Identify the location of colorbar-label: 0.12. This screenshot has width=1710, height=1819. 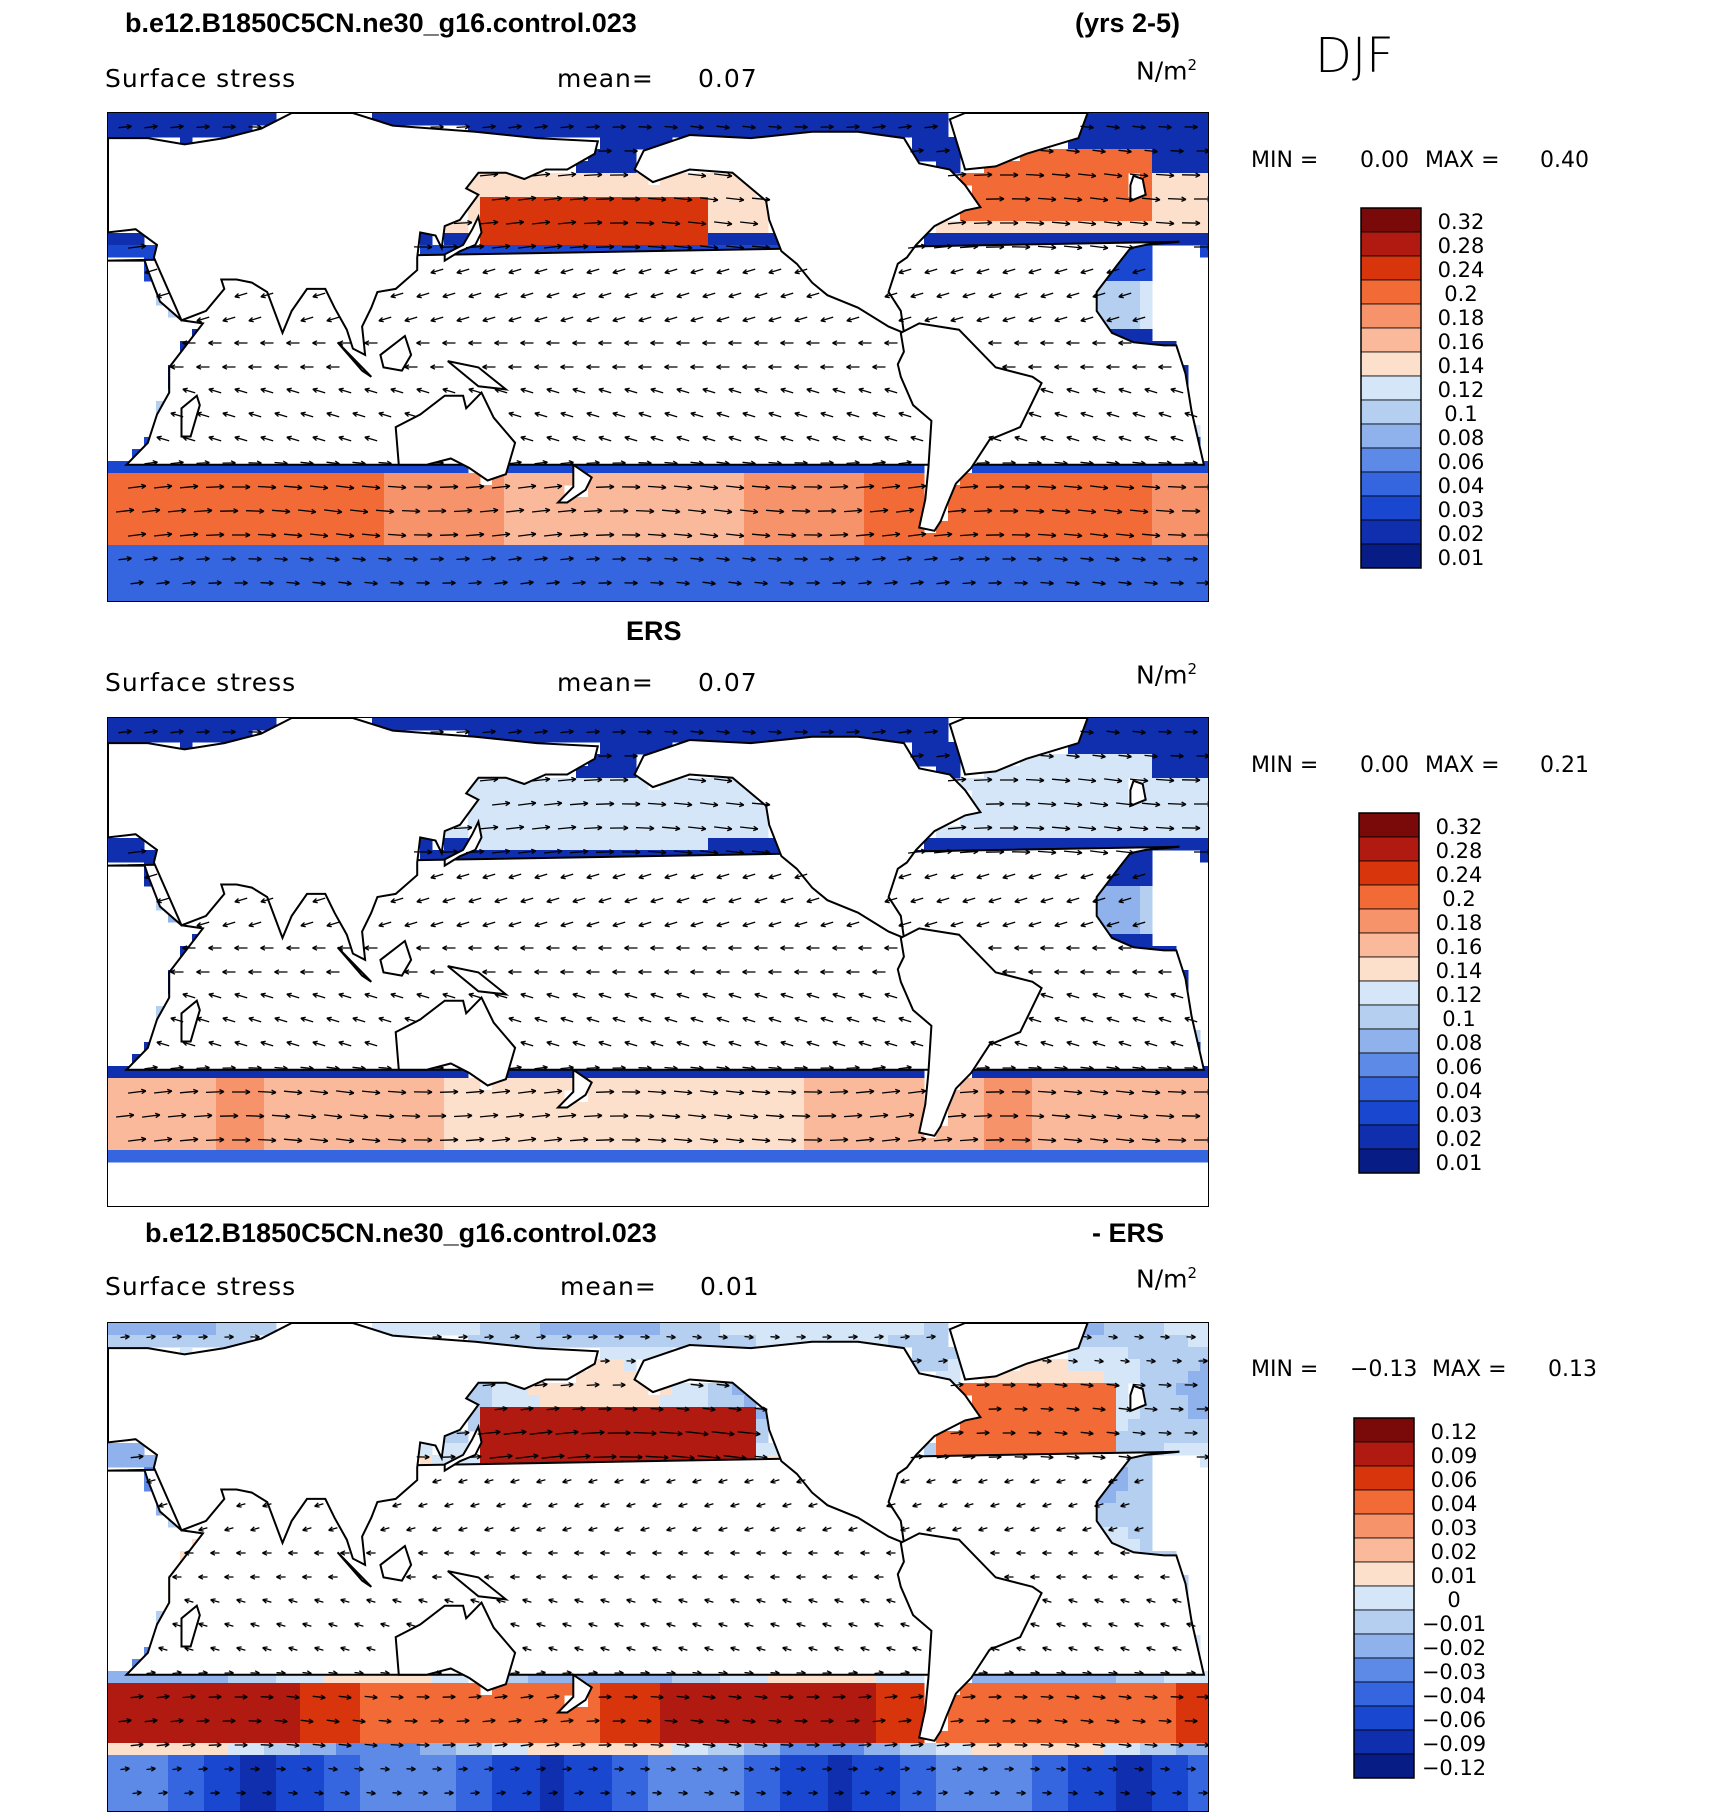
(1459, 994).